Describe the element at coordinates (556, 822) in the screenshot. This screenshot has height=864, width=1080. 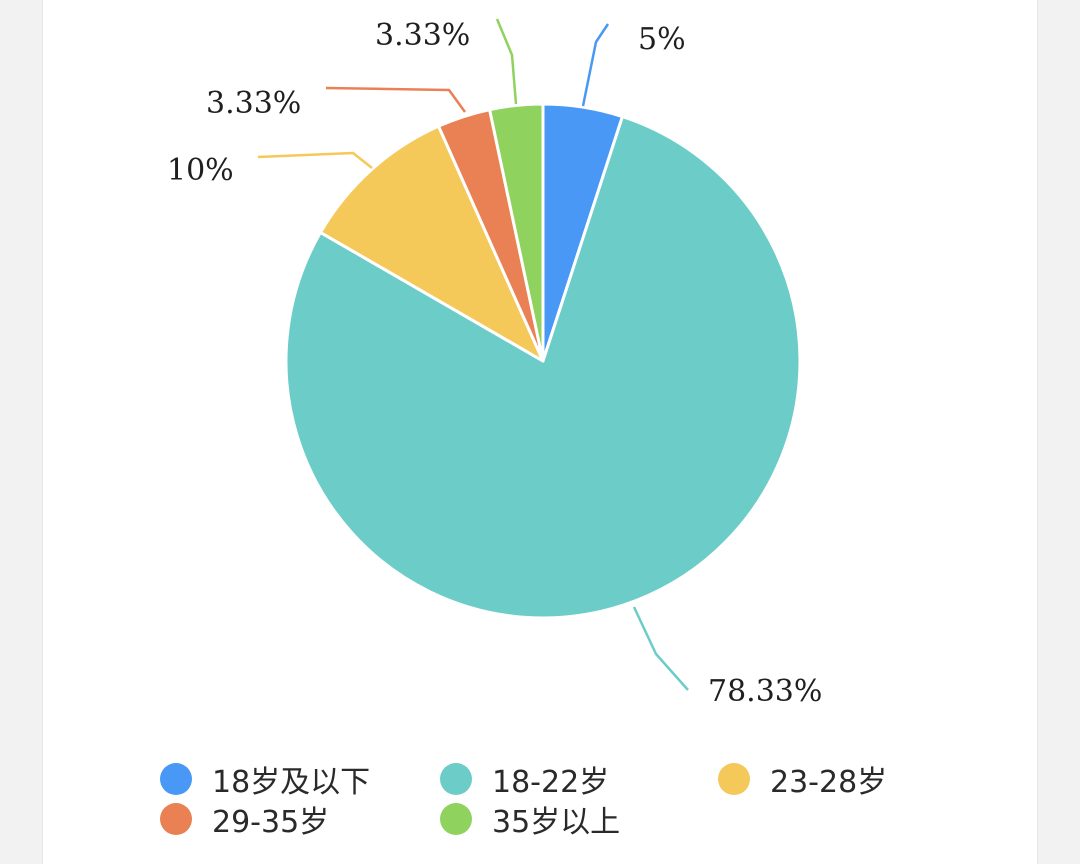
I see `legend-label-4: 35岁以上` at that location.